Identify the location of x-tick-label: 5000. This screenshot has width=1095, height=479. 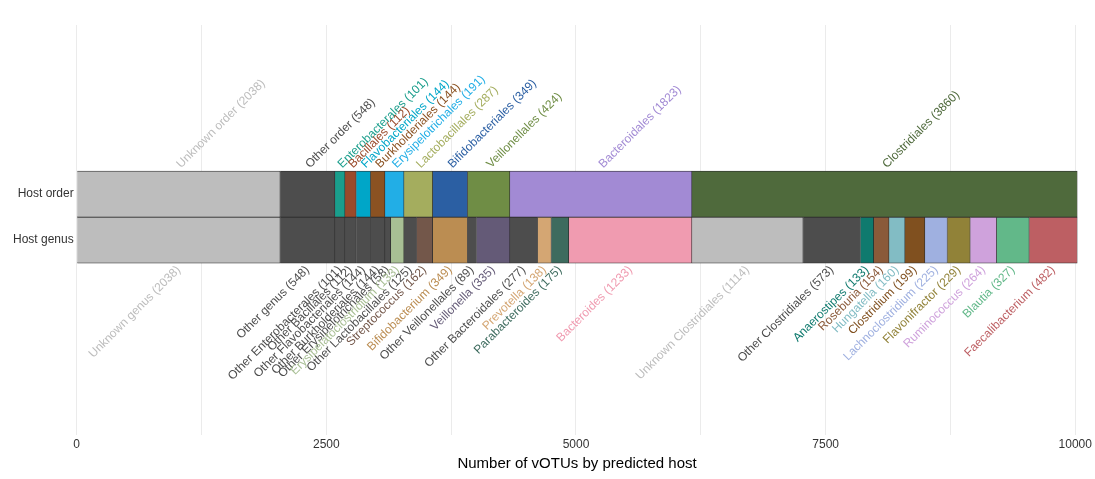
(576, 444).